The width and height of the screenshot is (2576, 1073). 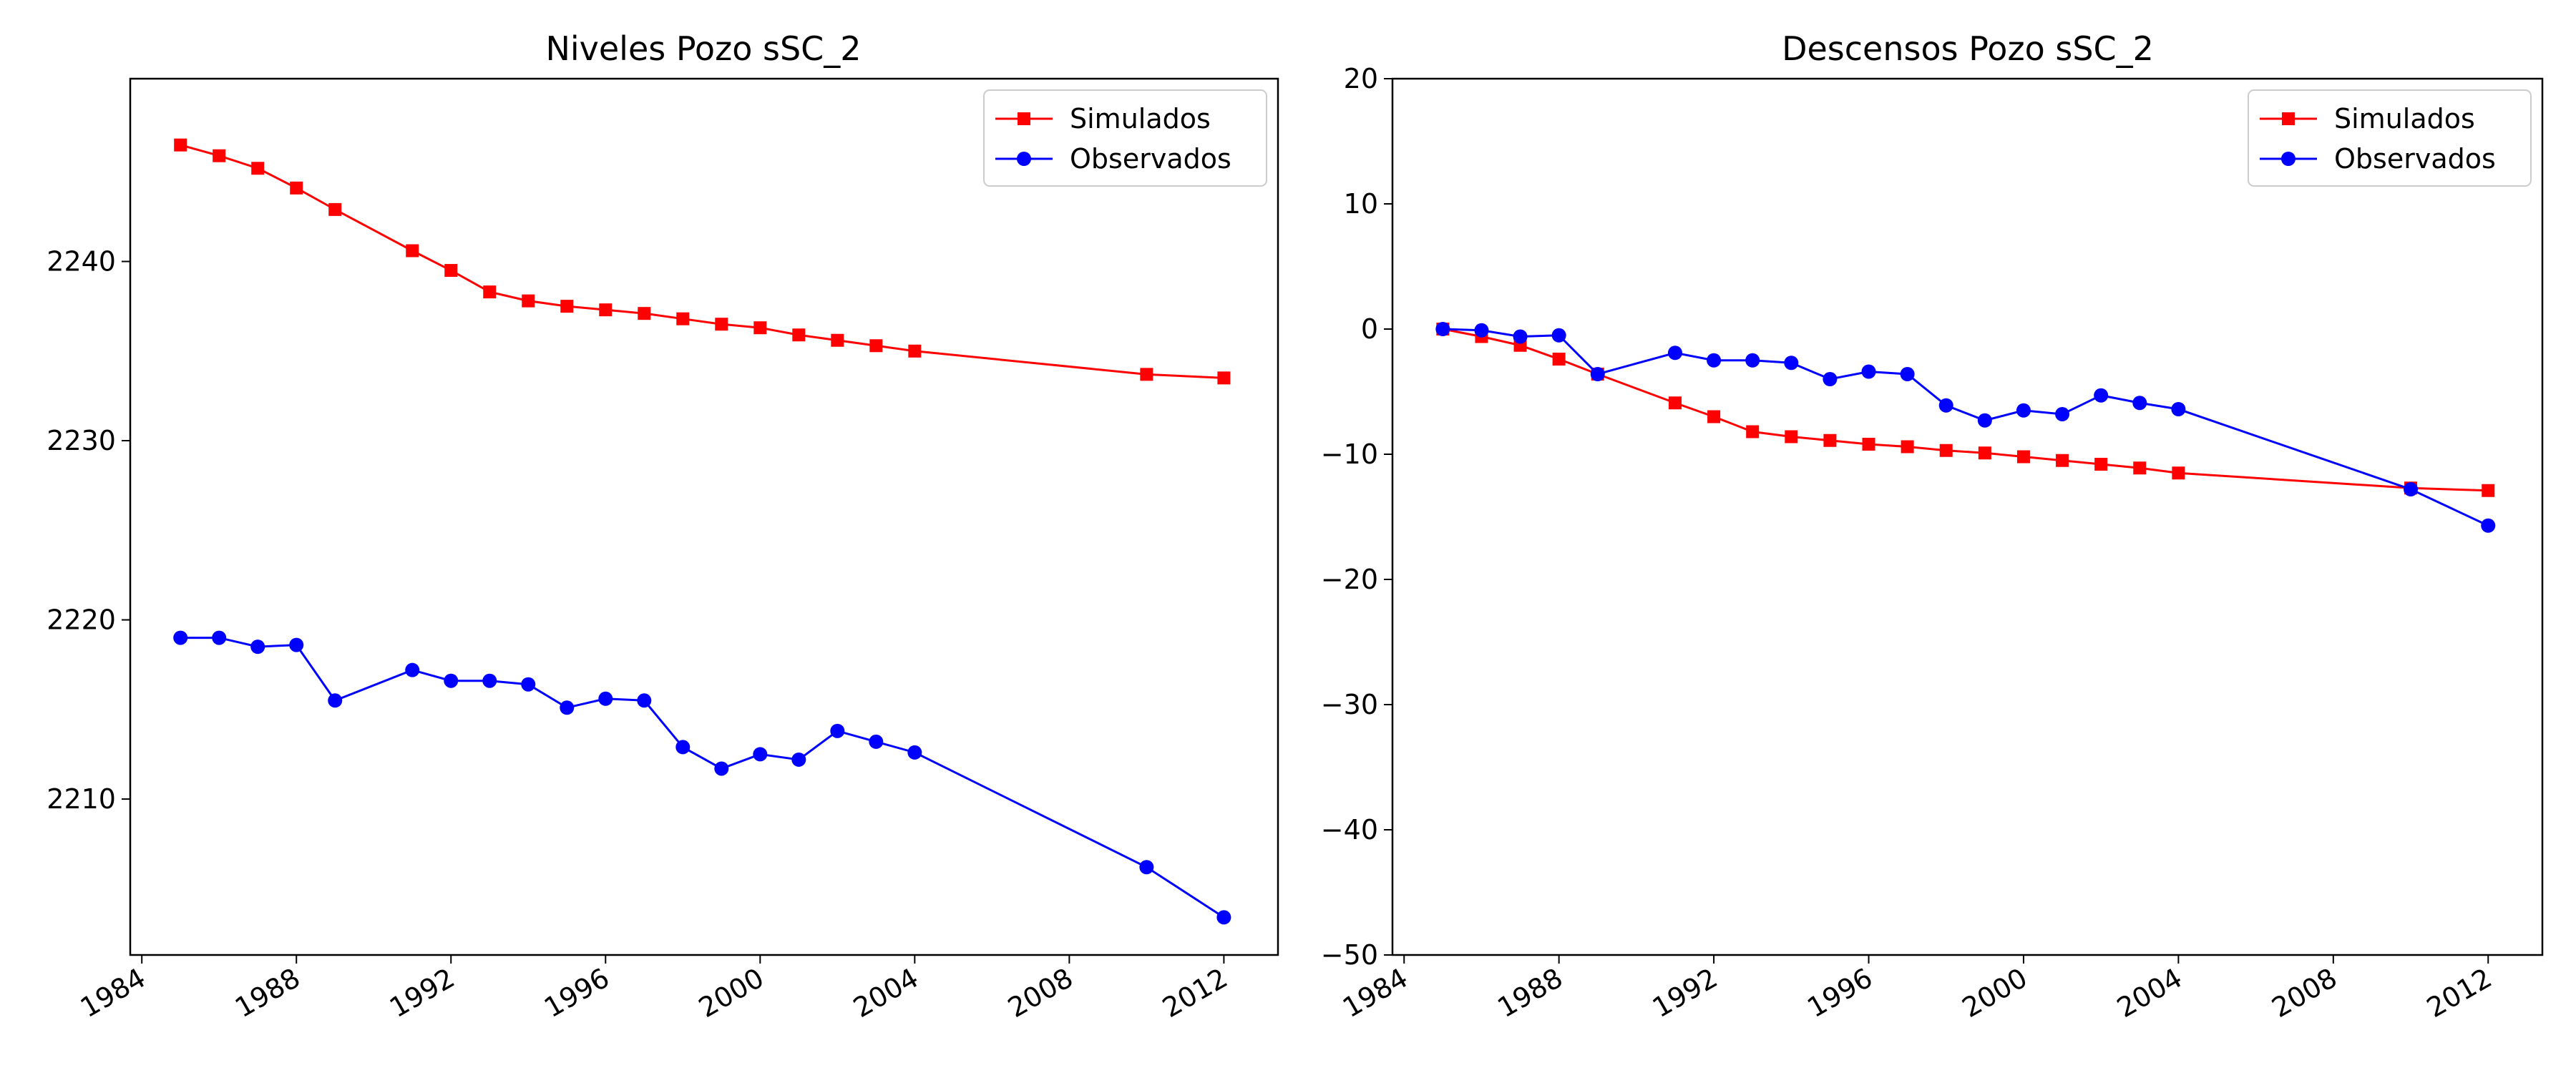 What do you see at coordinates (81, 262) in the screenshot?
I see `y-tick-label: 2240` at bounding box center [81, 262].